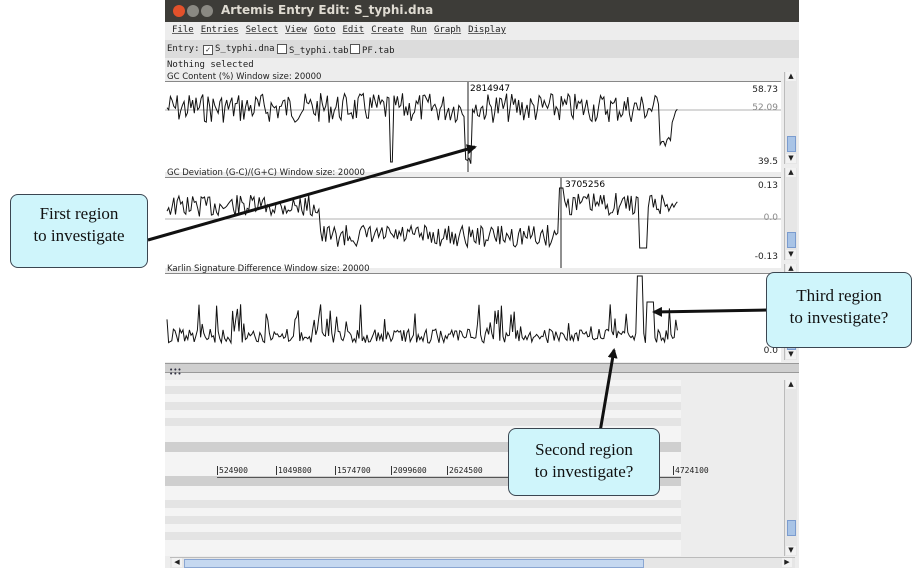 The image size is (914, 568). What do you see at coordinates (239, 49) in the screenshot?
I see `entry-s-typhi-dna: ✓ S_typhi.dna` at bounding box center [239, 49].